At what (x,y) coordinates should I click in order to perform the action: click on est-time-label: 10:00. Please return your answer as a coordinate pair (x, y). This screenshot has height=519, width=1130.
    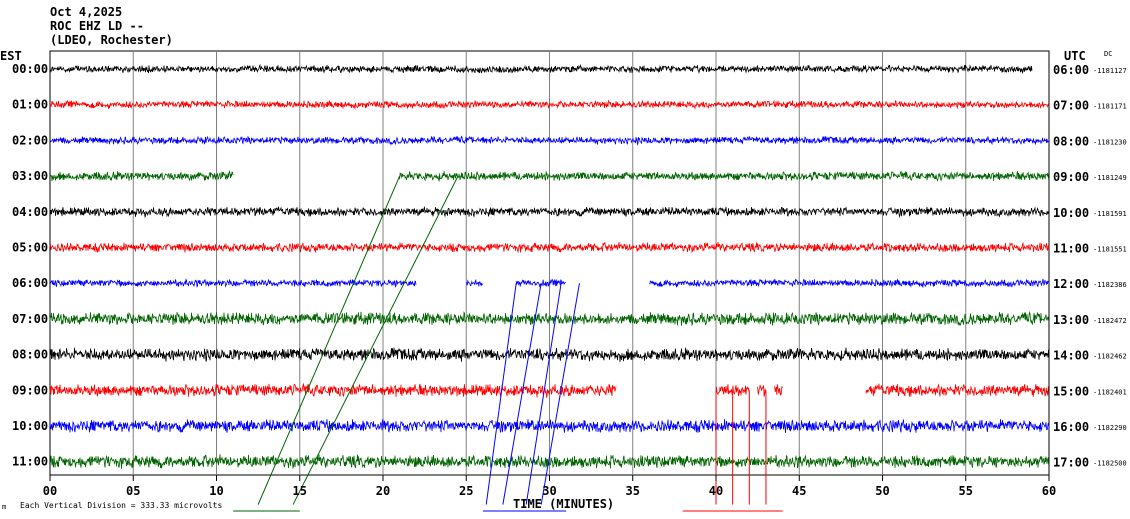
    Looking at the image, I should click on (30, 426).